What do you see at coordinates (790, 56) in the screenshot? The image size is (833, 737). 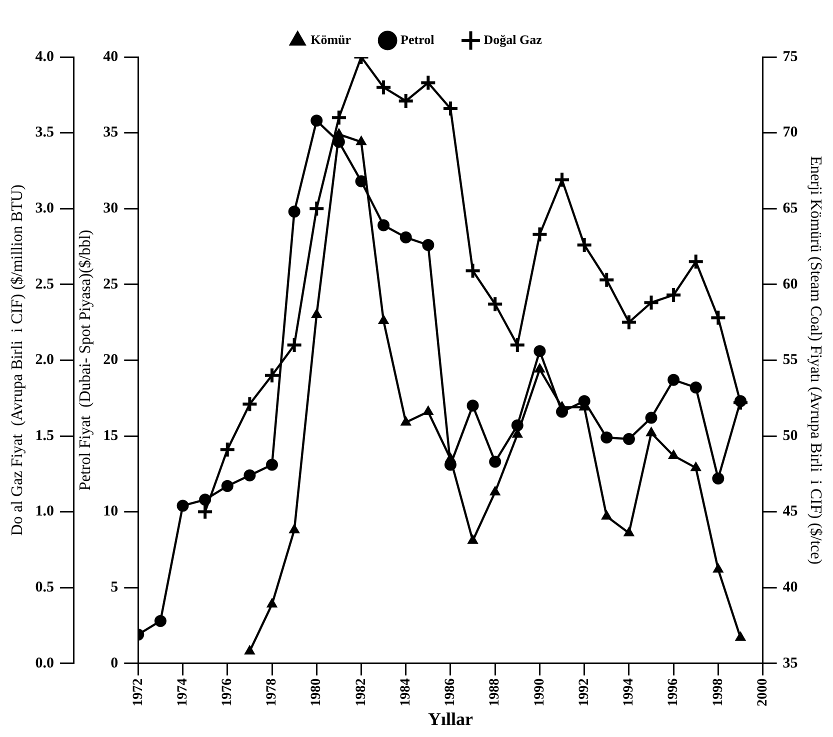 I see `y2-tick-label: 75` at bounding box center [790, 56].